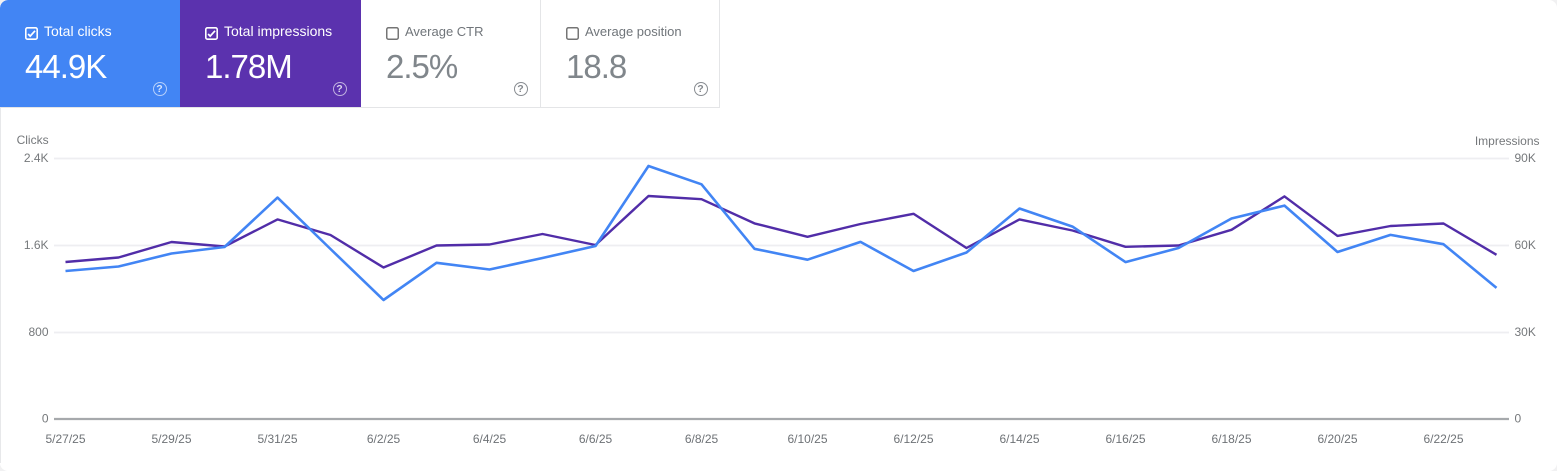 The height and width of the screenshot is (471, 1557). I want to click on svg-text: 90K, so click(1525, 158).